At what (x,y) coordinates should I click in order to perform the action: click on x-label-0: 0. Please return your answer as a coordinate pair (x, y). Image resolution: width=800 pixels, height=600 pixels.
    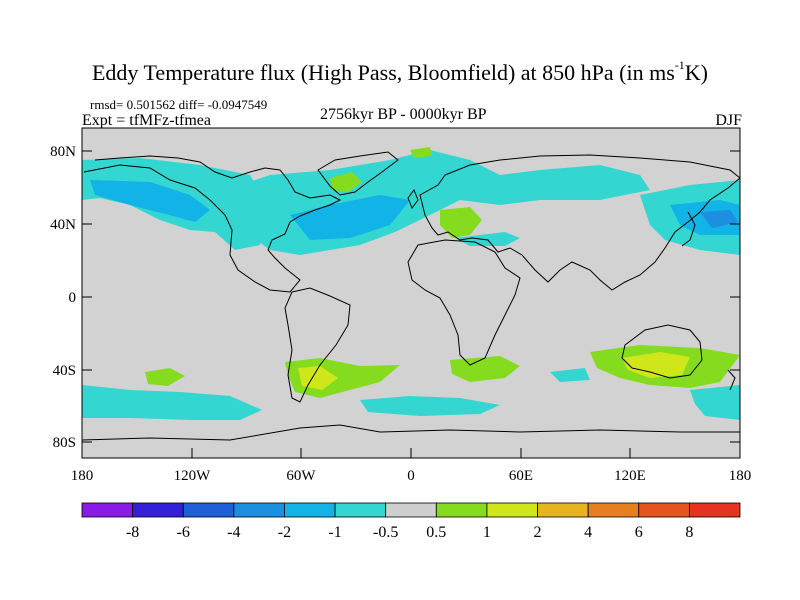
    Looking at the image, I should click on (411, 476).